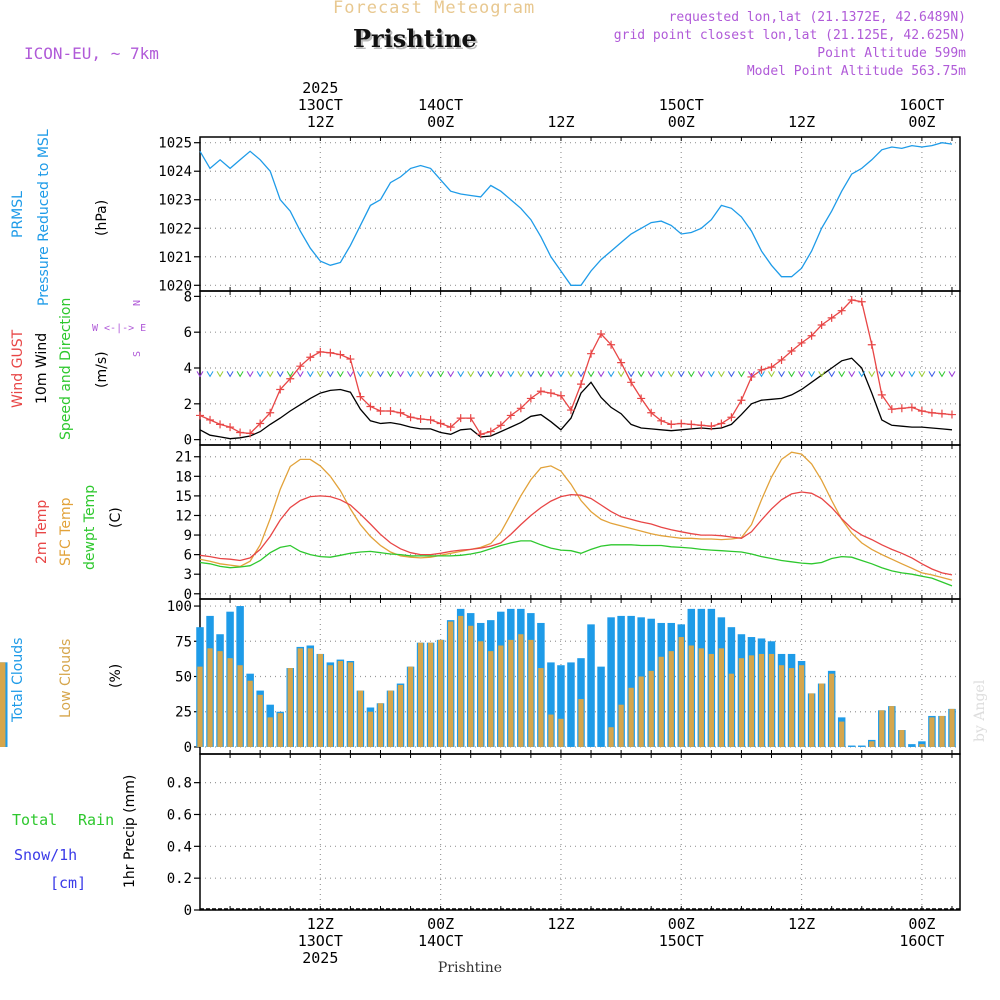 The image size is (1000, 1000). Describe the element at coordinates (440, 941) in the screenshot. I see `time-label: 14OCT` at that location.